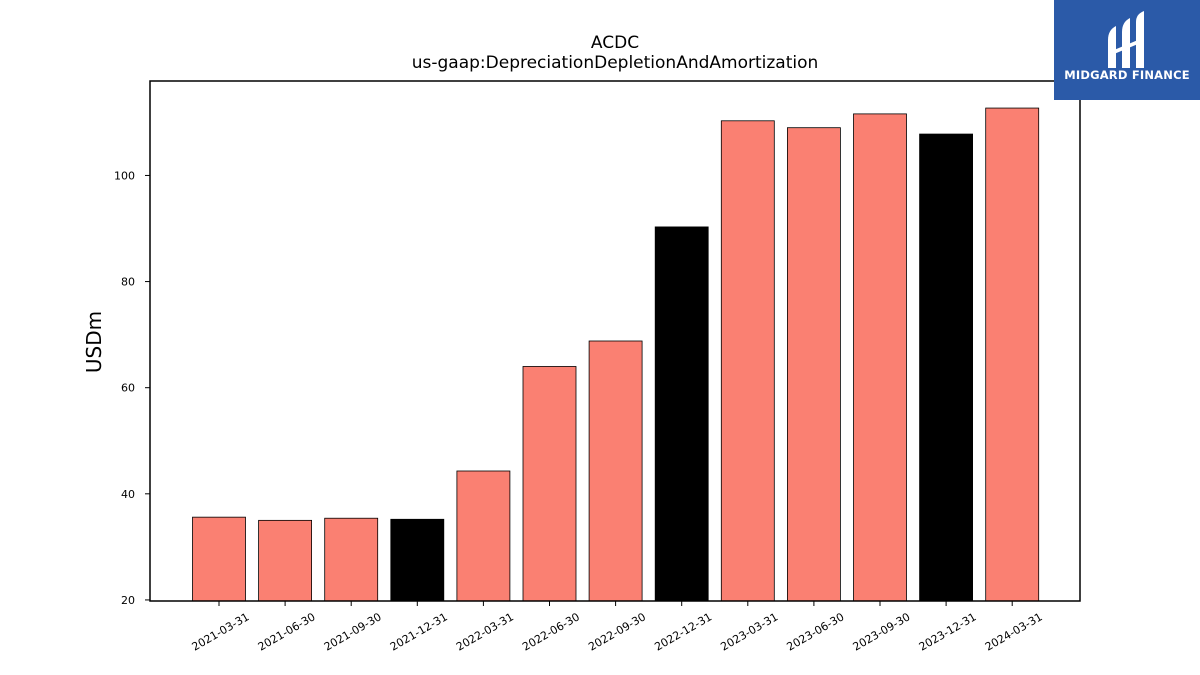 The image size is (1200, 675). What do you see at coordinates (882, 631) in the screenshot?
I see `x-tick-label: 2023-09-30` at bounding box center [882, 631].